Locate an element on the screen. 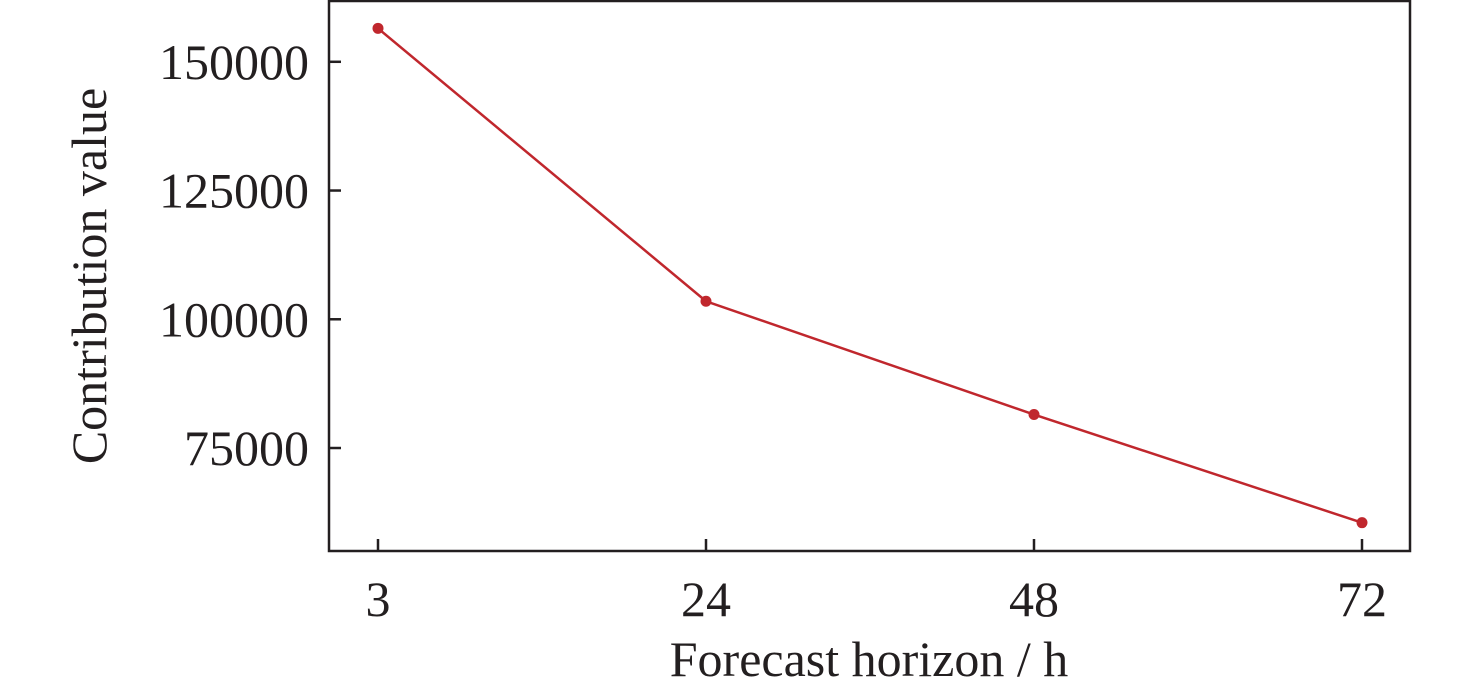  y-axis-title: Contribution value is located at coordinates (89, 276).